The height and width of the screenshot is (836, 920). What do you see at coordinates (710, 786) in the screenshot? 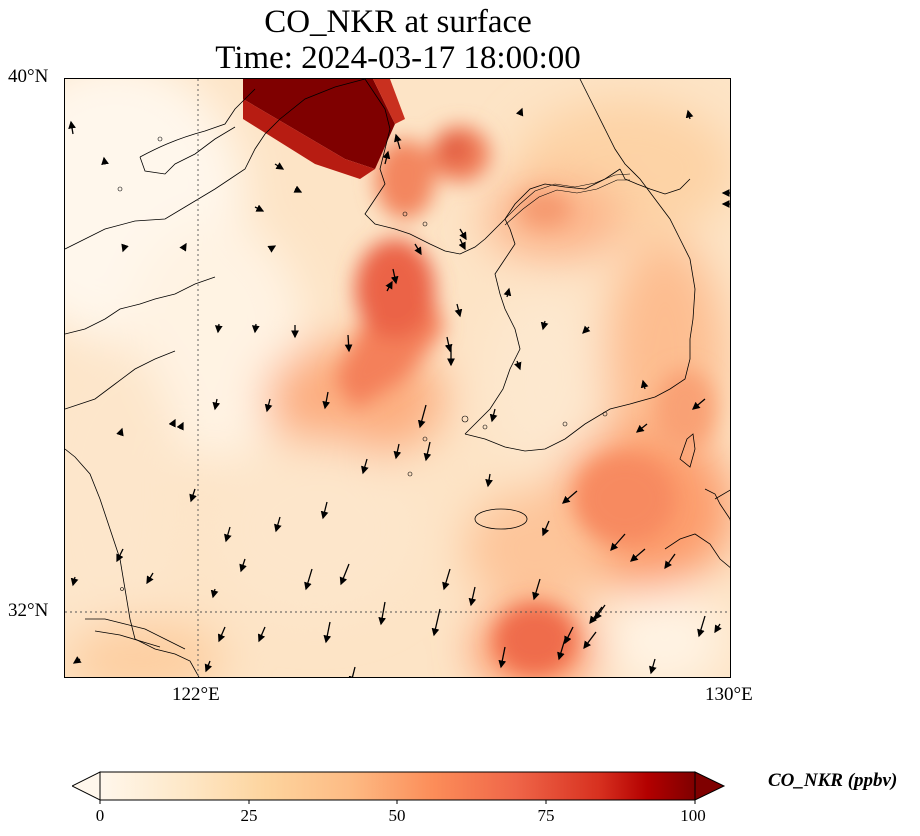
I see `colorbar-extend-max` at bounding box center [710, 786].